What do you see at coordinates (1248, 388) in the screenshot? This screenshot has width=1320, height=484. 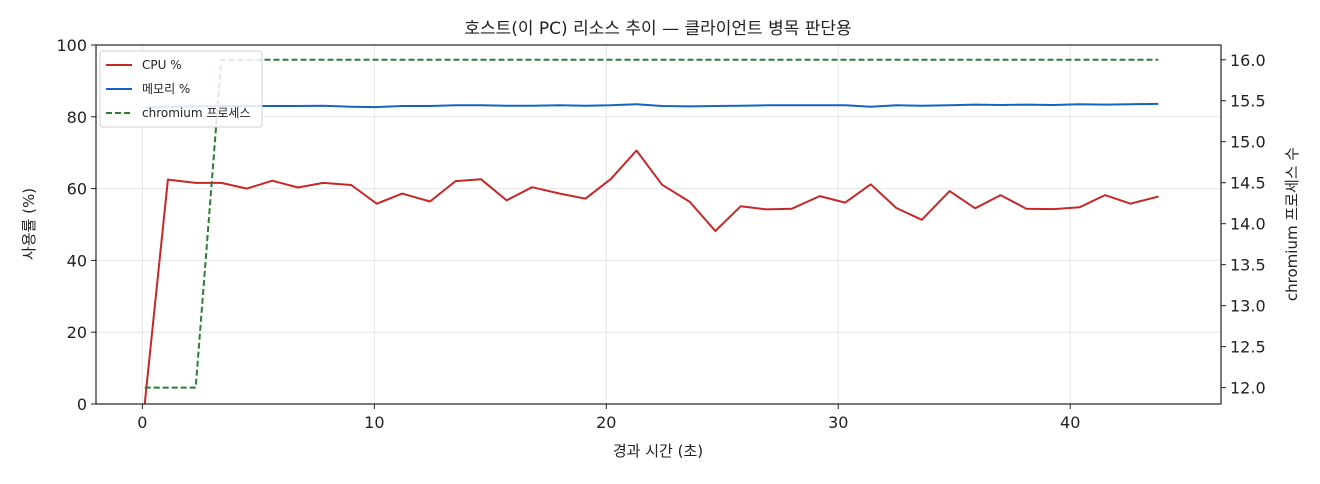 I see `y2-tick-label: 12.0` at bounding box center [1248, 388].